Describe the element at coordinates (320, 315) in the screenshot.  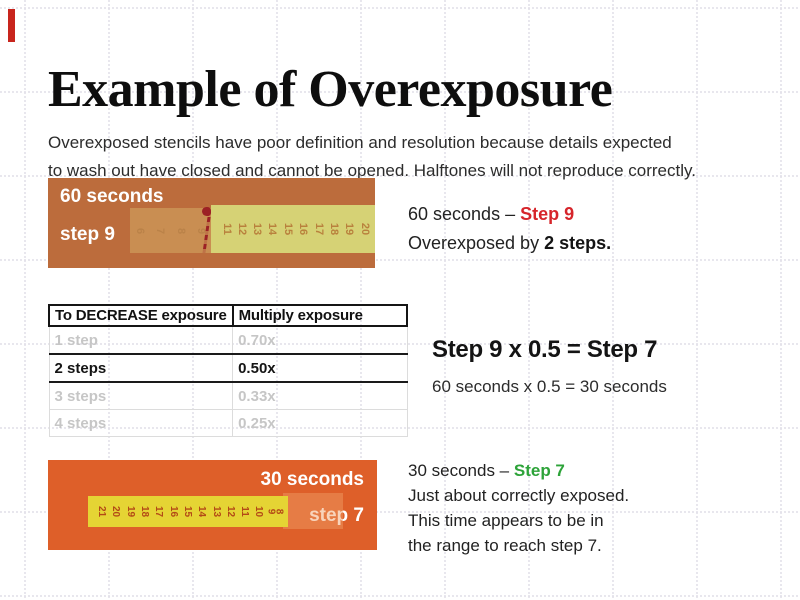
I see `table-header-cell: Multiply exposure` at that location.